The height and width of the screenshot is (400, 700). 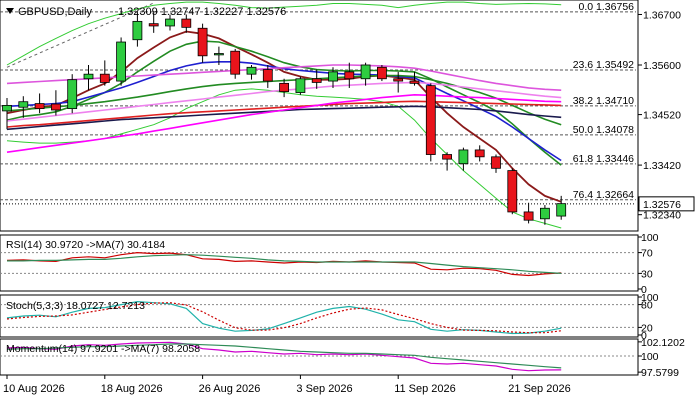 What do you see at coordinates (202, 12) in the screenshot?
I see `ohlc-header: 1.32309 1.32747 1.32227 1.32576` at bounding box center [202, 12].